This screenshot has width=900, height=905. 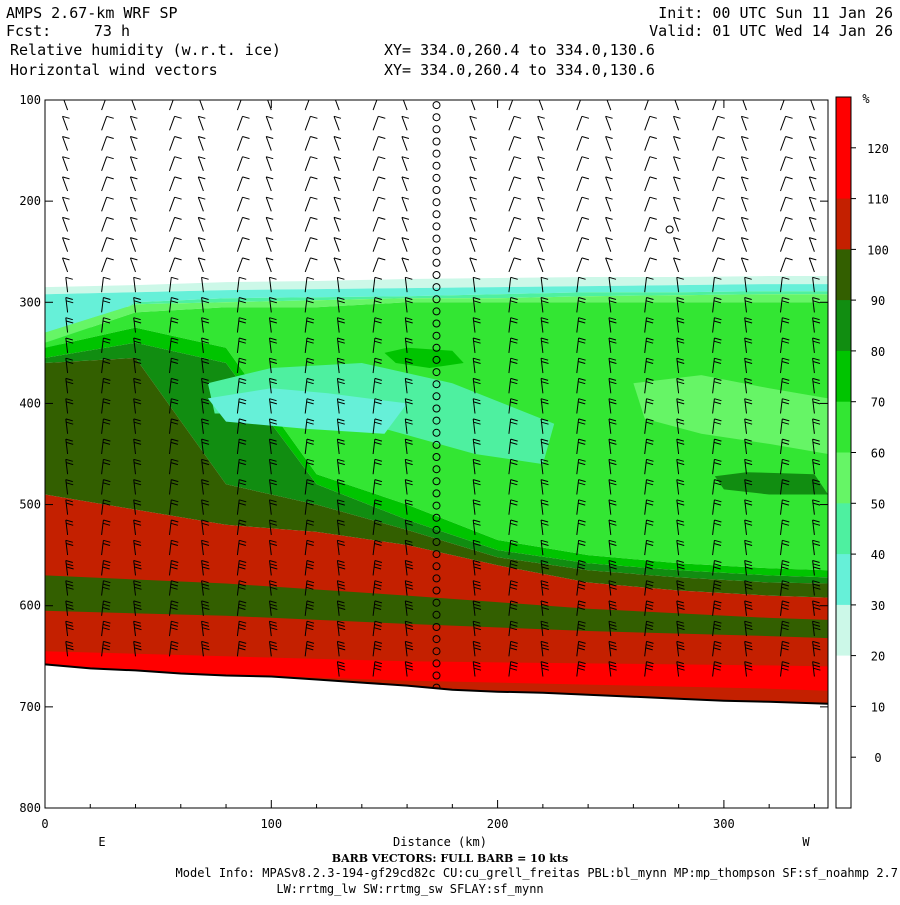 I want to click on calm-wind-circle, so click(x=436, y=529).